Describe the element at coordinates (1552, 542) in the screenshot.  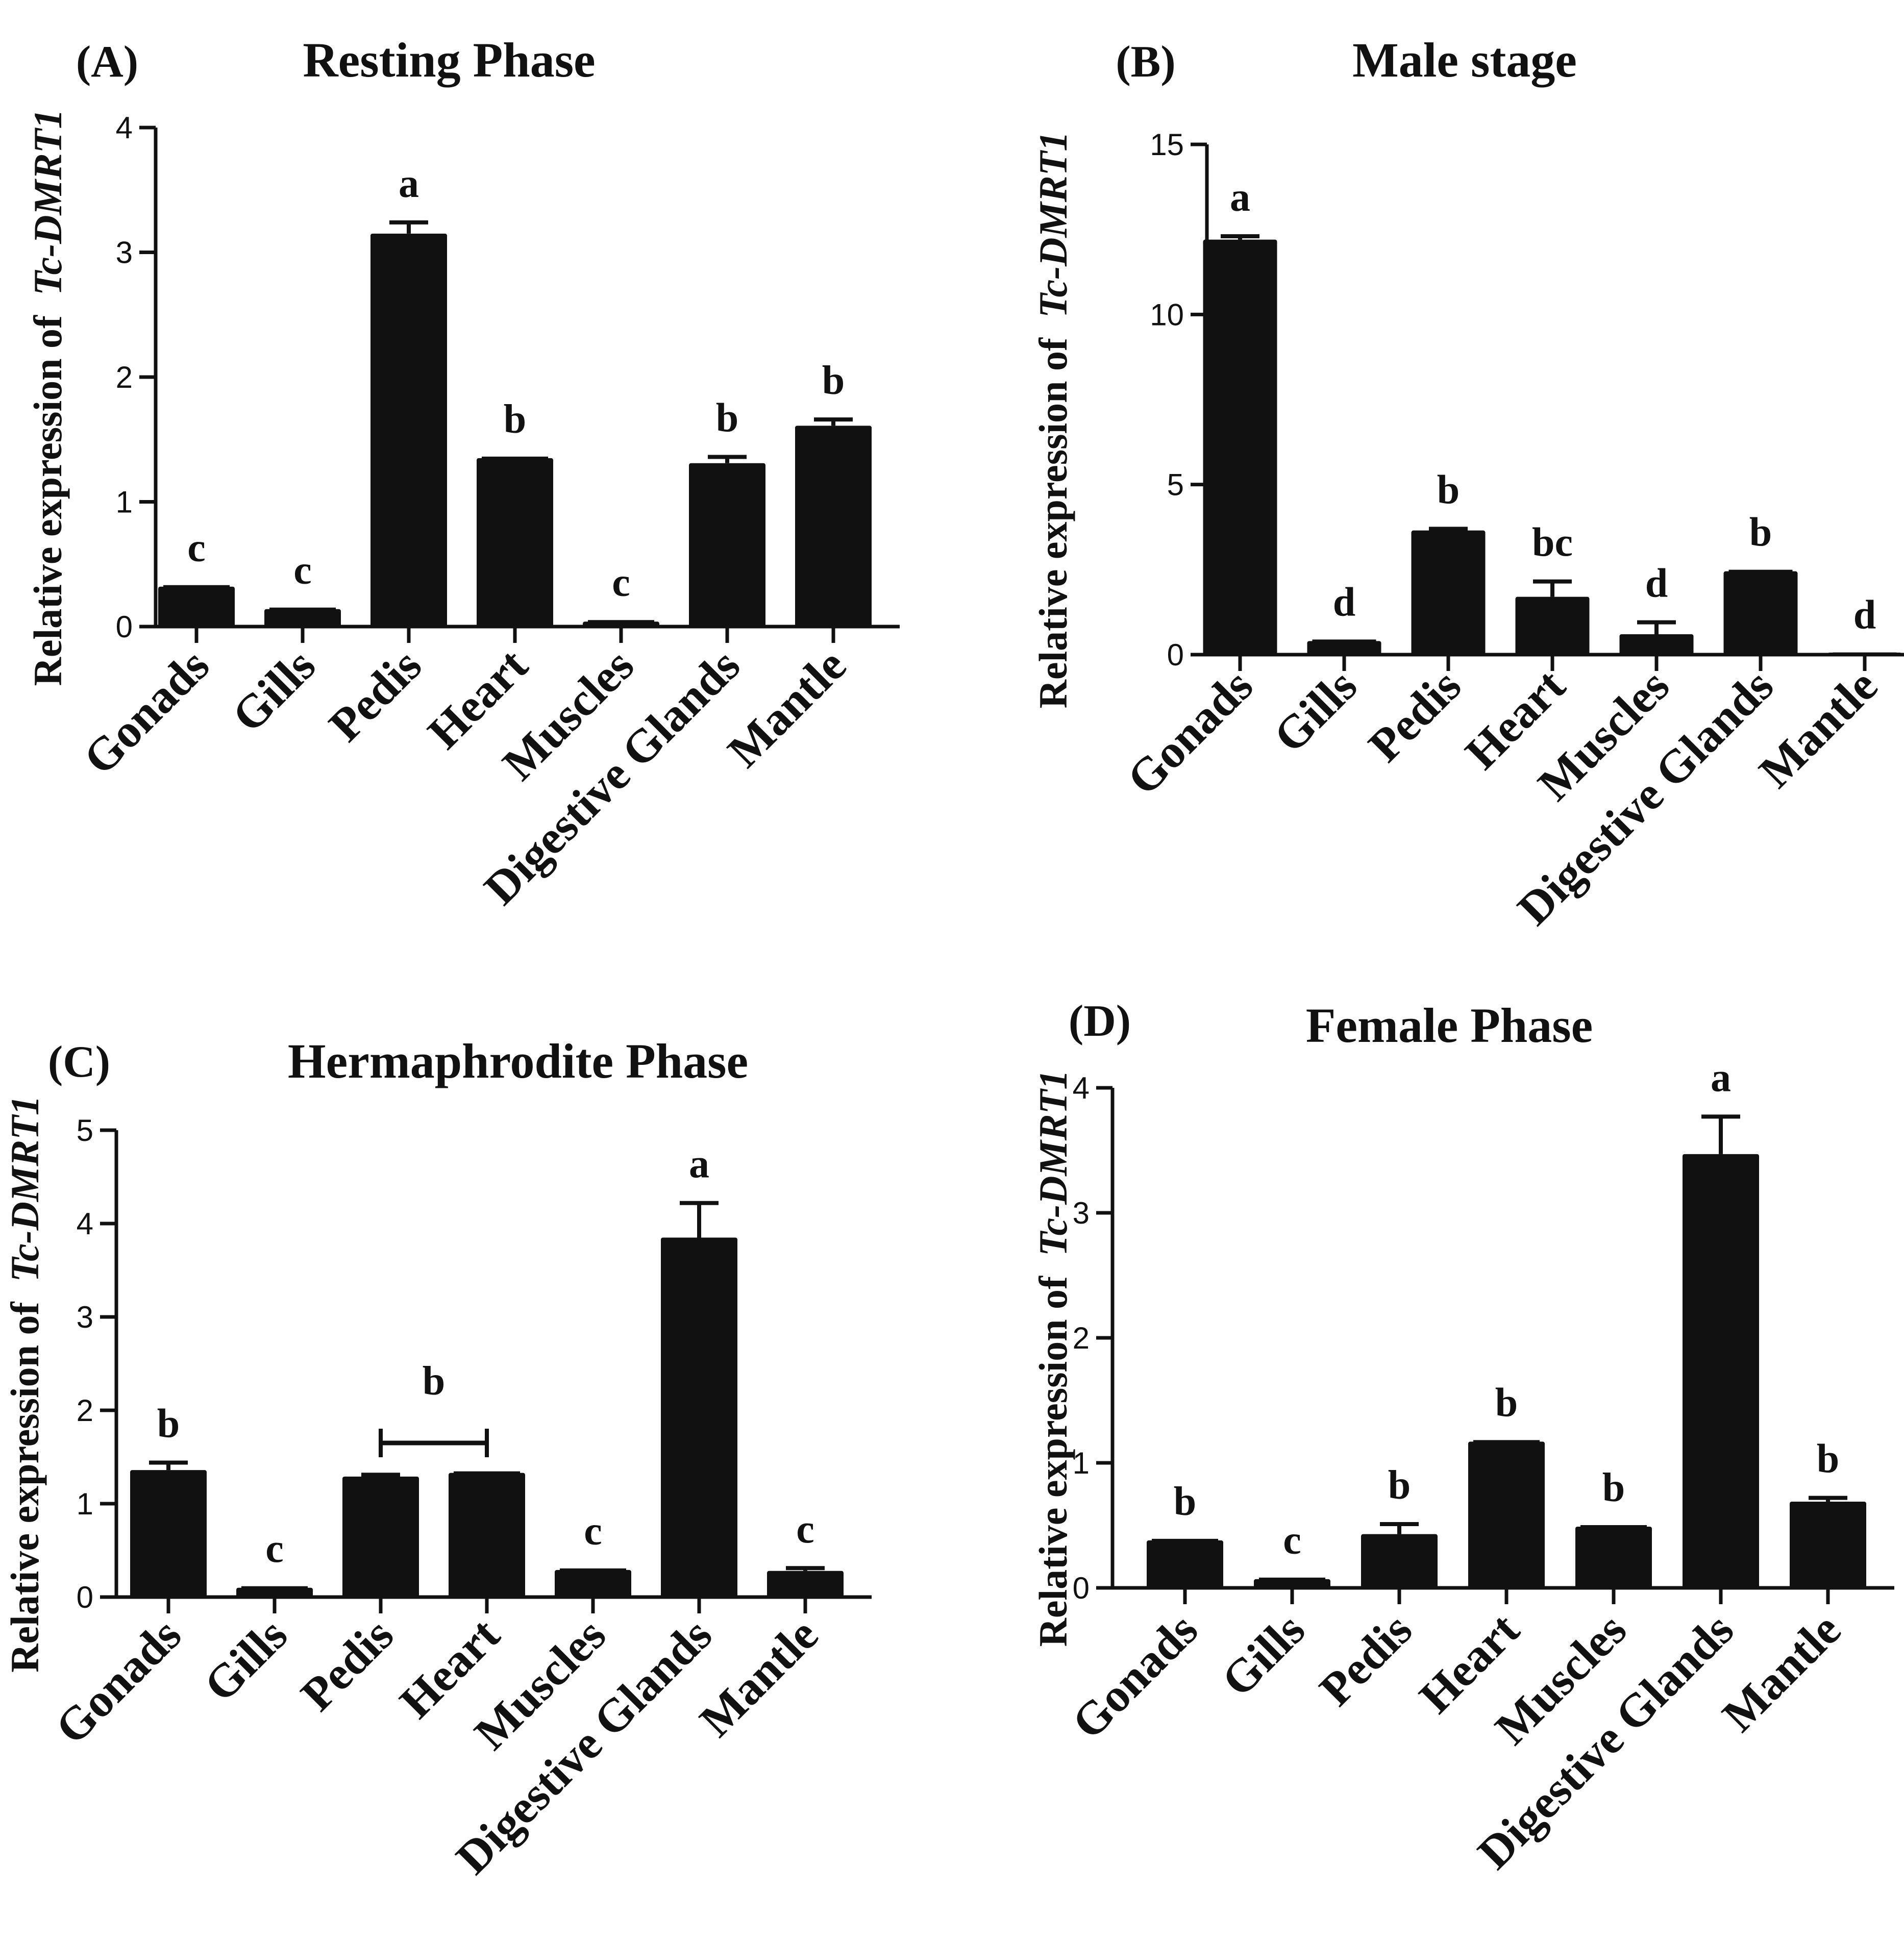
I see `significance-label: bc` at that location.